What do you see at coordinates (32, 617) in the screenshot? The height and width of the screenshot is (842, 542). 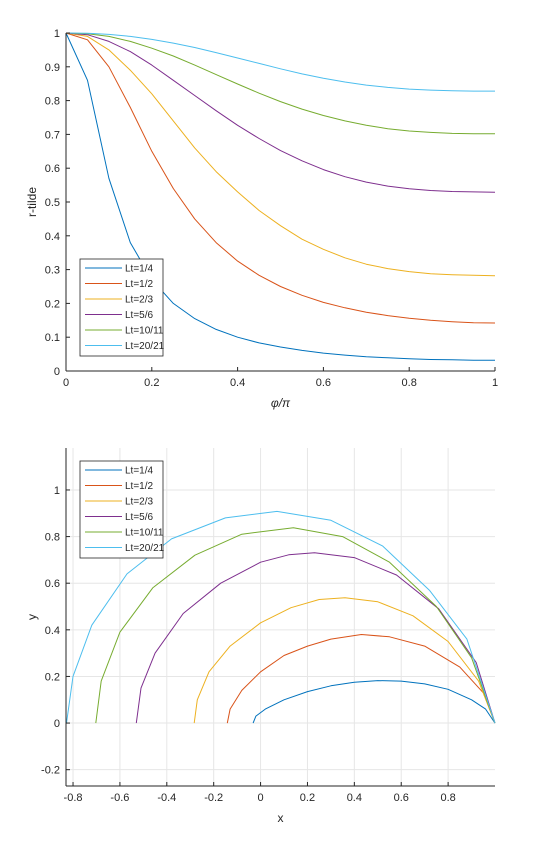 I see `y-axis-label: y` at bounding box center [32, 617].